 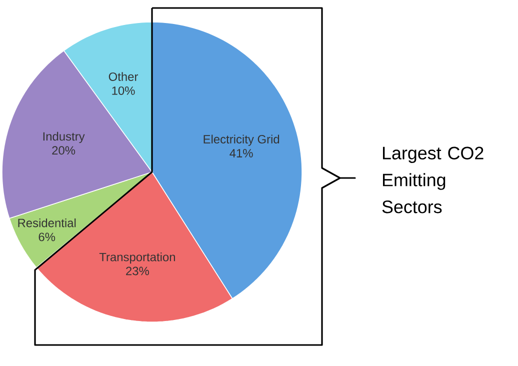 I want to click on data-label: 10%, so click(x=123, y=90).